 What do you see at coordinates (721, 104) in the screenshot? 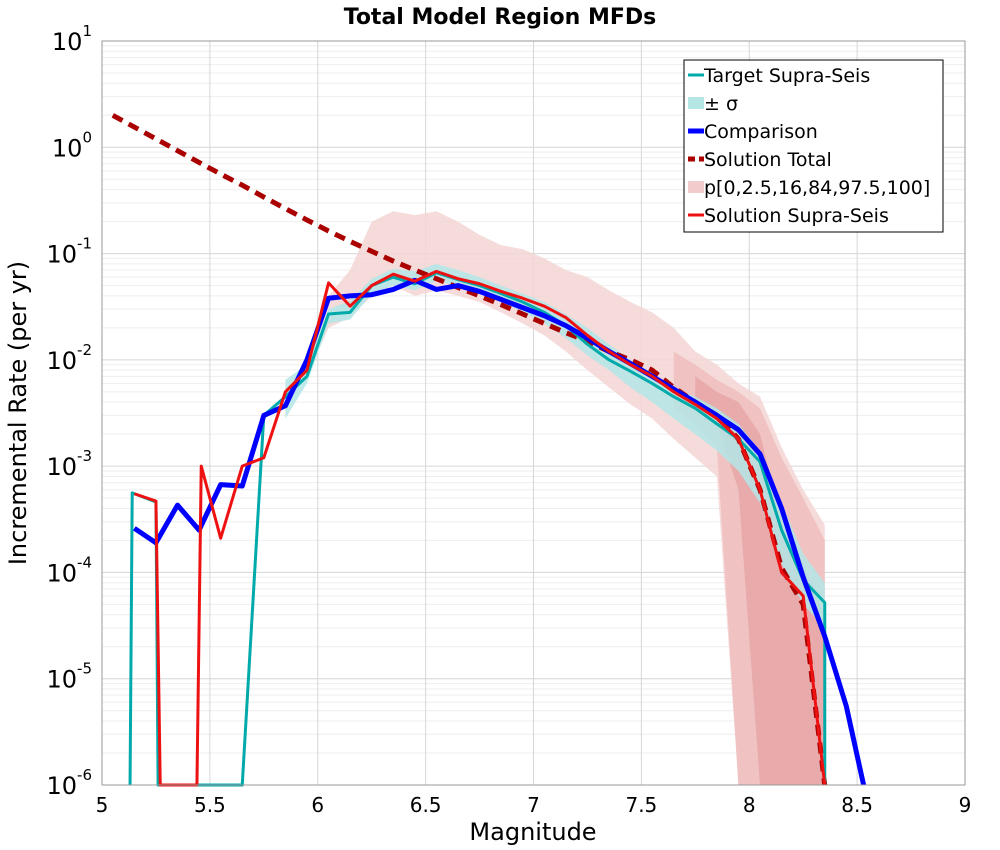
I see `legend-label-sigma: ± σ` at bounding box center [721, 104].